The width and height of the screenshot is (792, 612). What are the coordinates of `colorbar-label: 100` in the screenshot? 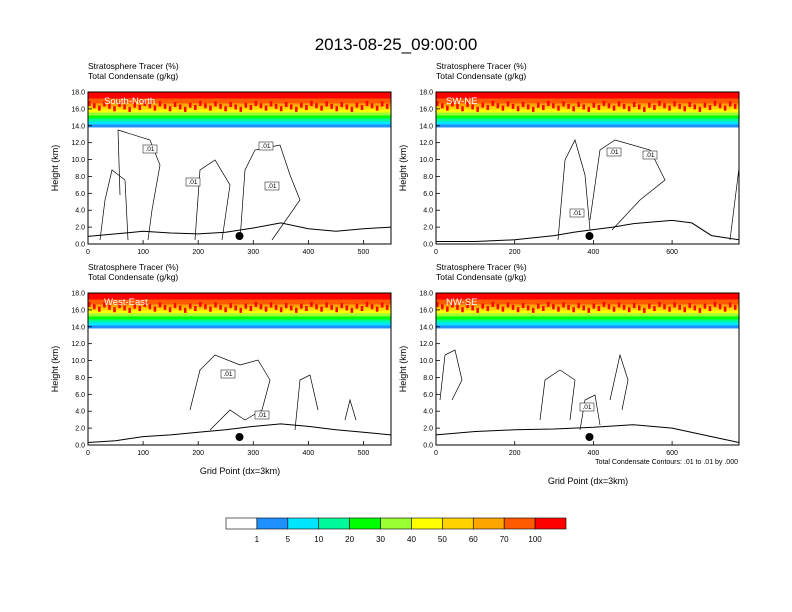 It's located at (535, 539).